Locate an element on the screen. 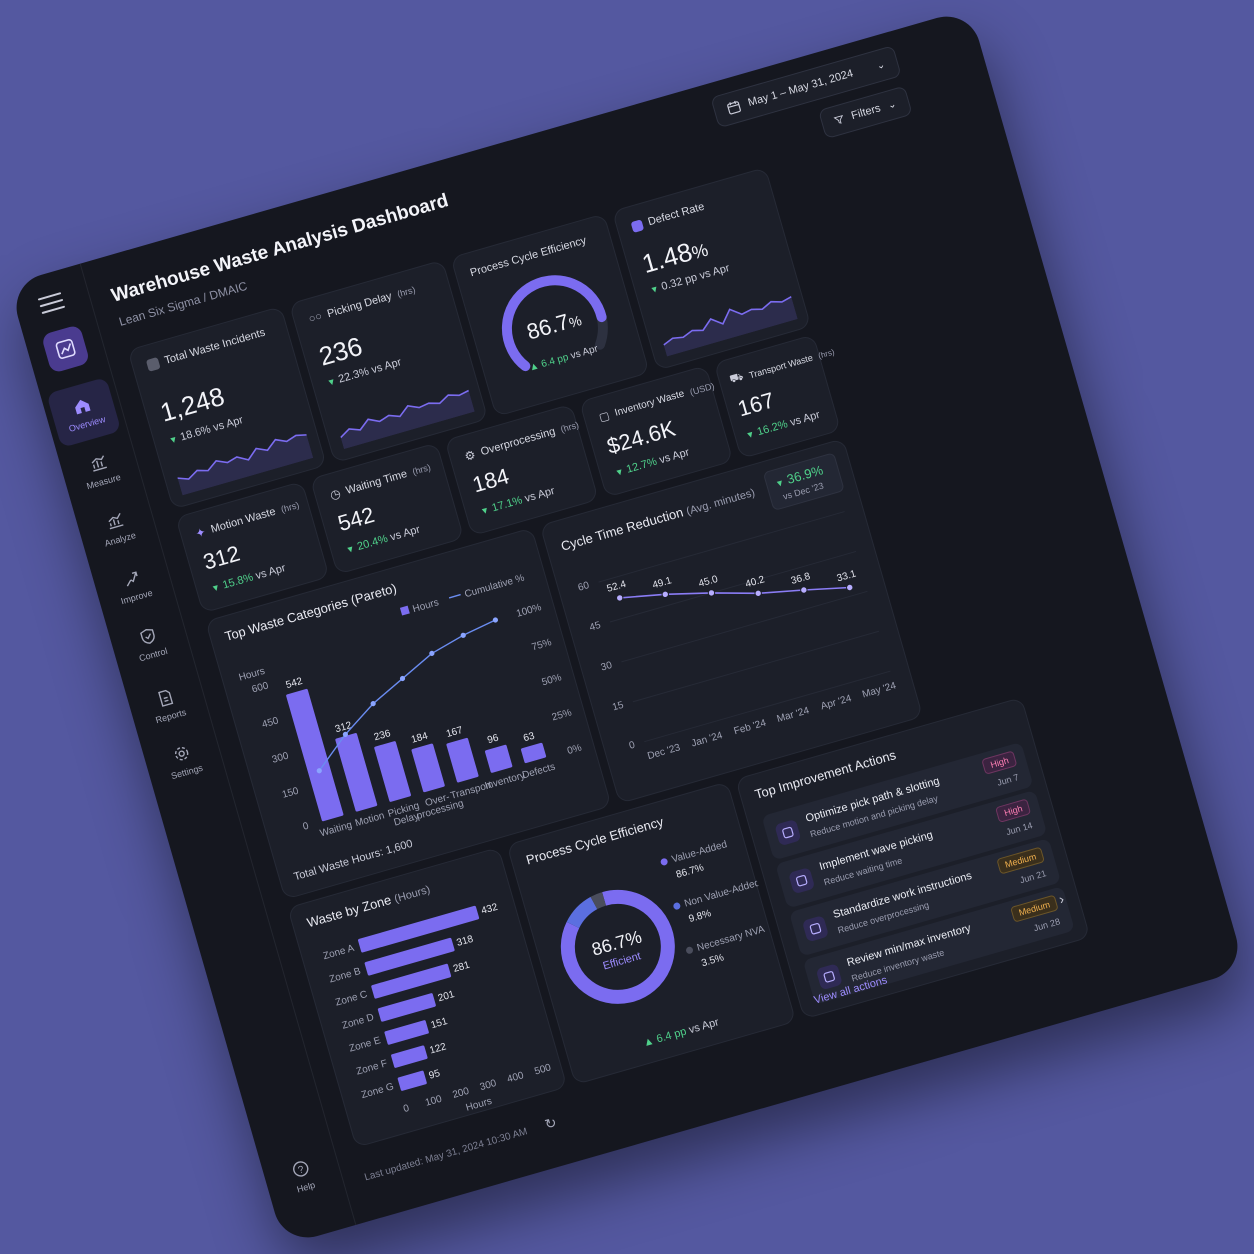 This screenshot has height=1254, width=1254. x-tick-label: Waiting is located at coordinates (336, 830).